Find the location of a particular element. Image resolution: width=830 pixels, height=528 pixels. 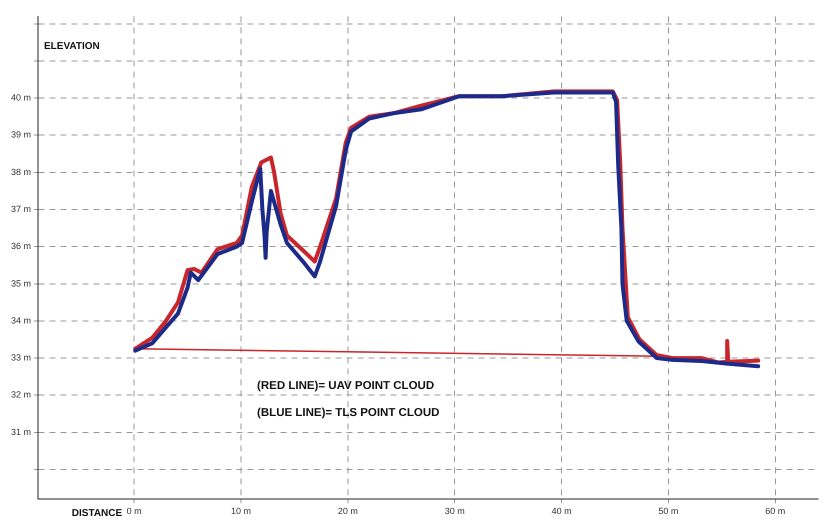

x-tick-label: 20 m is located at coordinates (348, 511).